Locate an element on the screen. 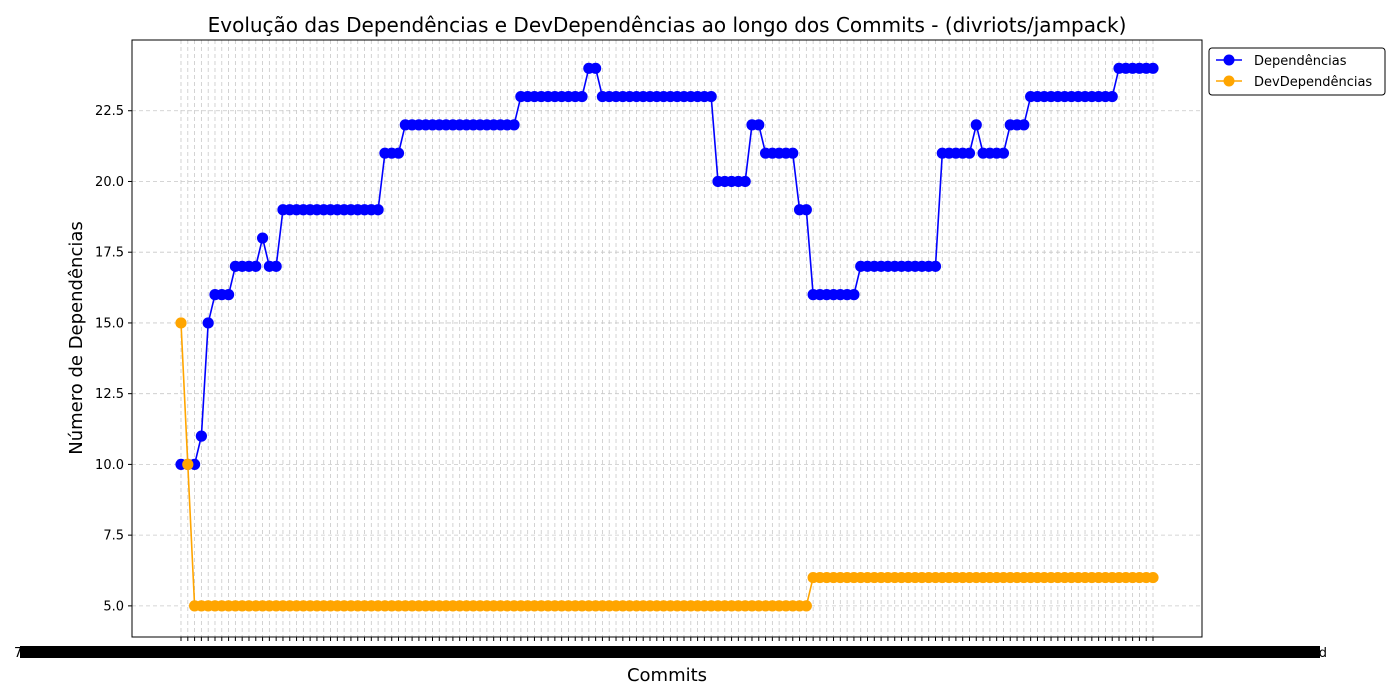 Image resolution: width=1400 pixels, height=700 pixels. y-tick-label: 12.5 is located at coordinates (109, 394).